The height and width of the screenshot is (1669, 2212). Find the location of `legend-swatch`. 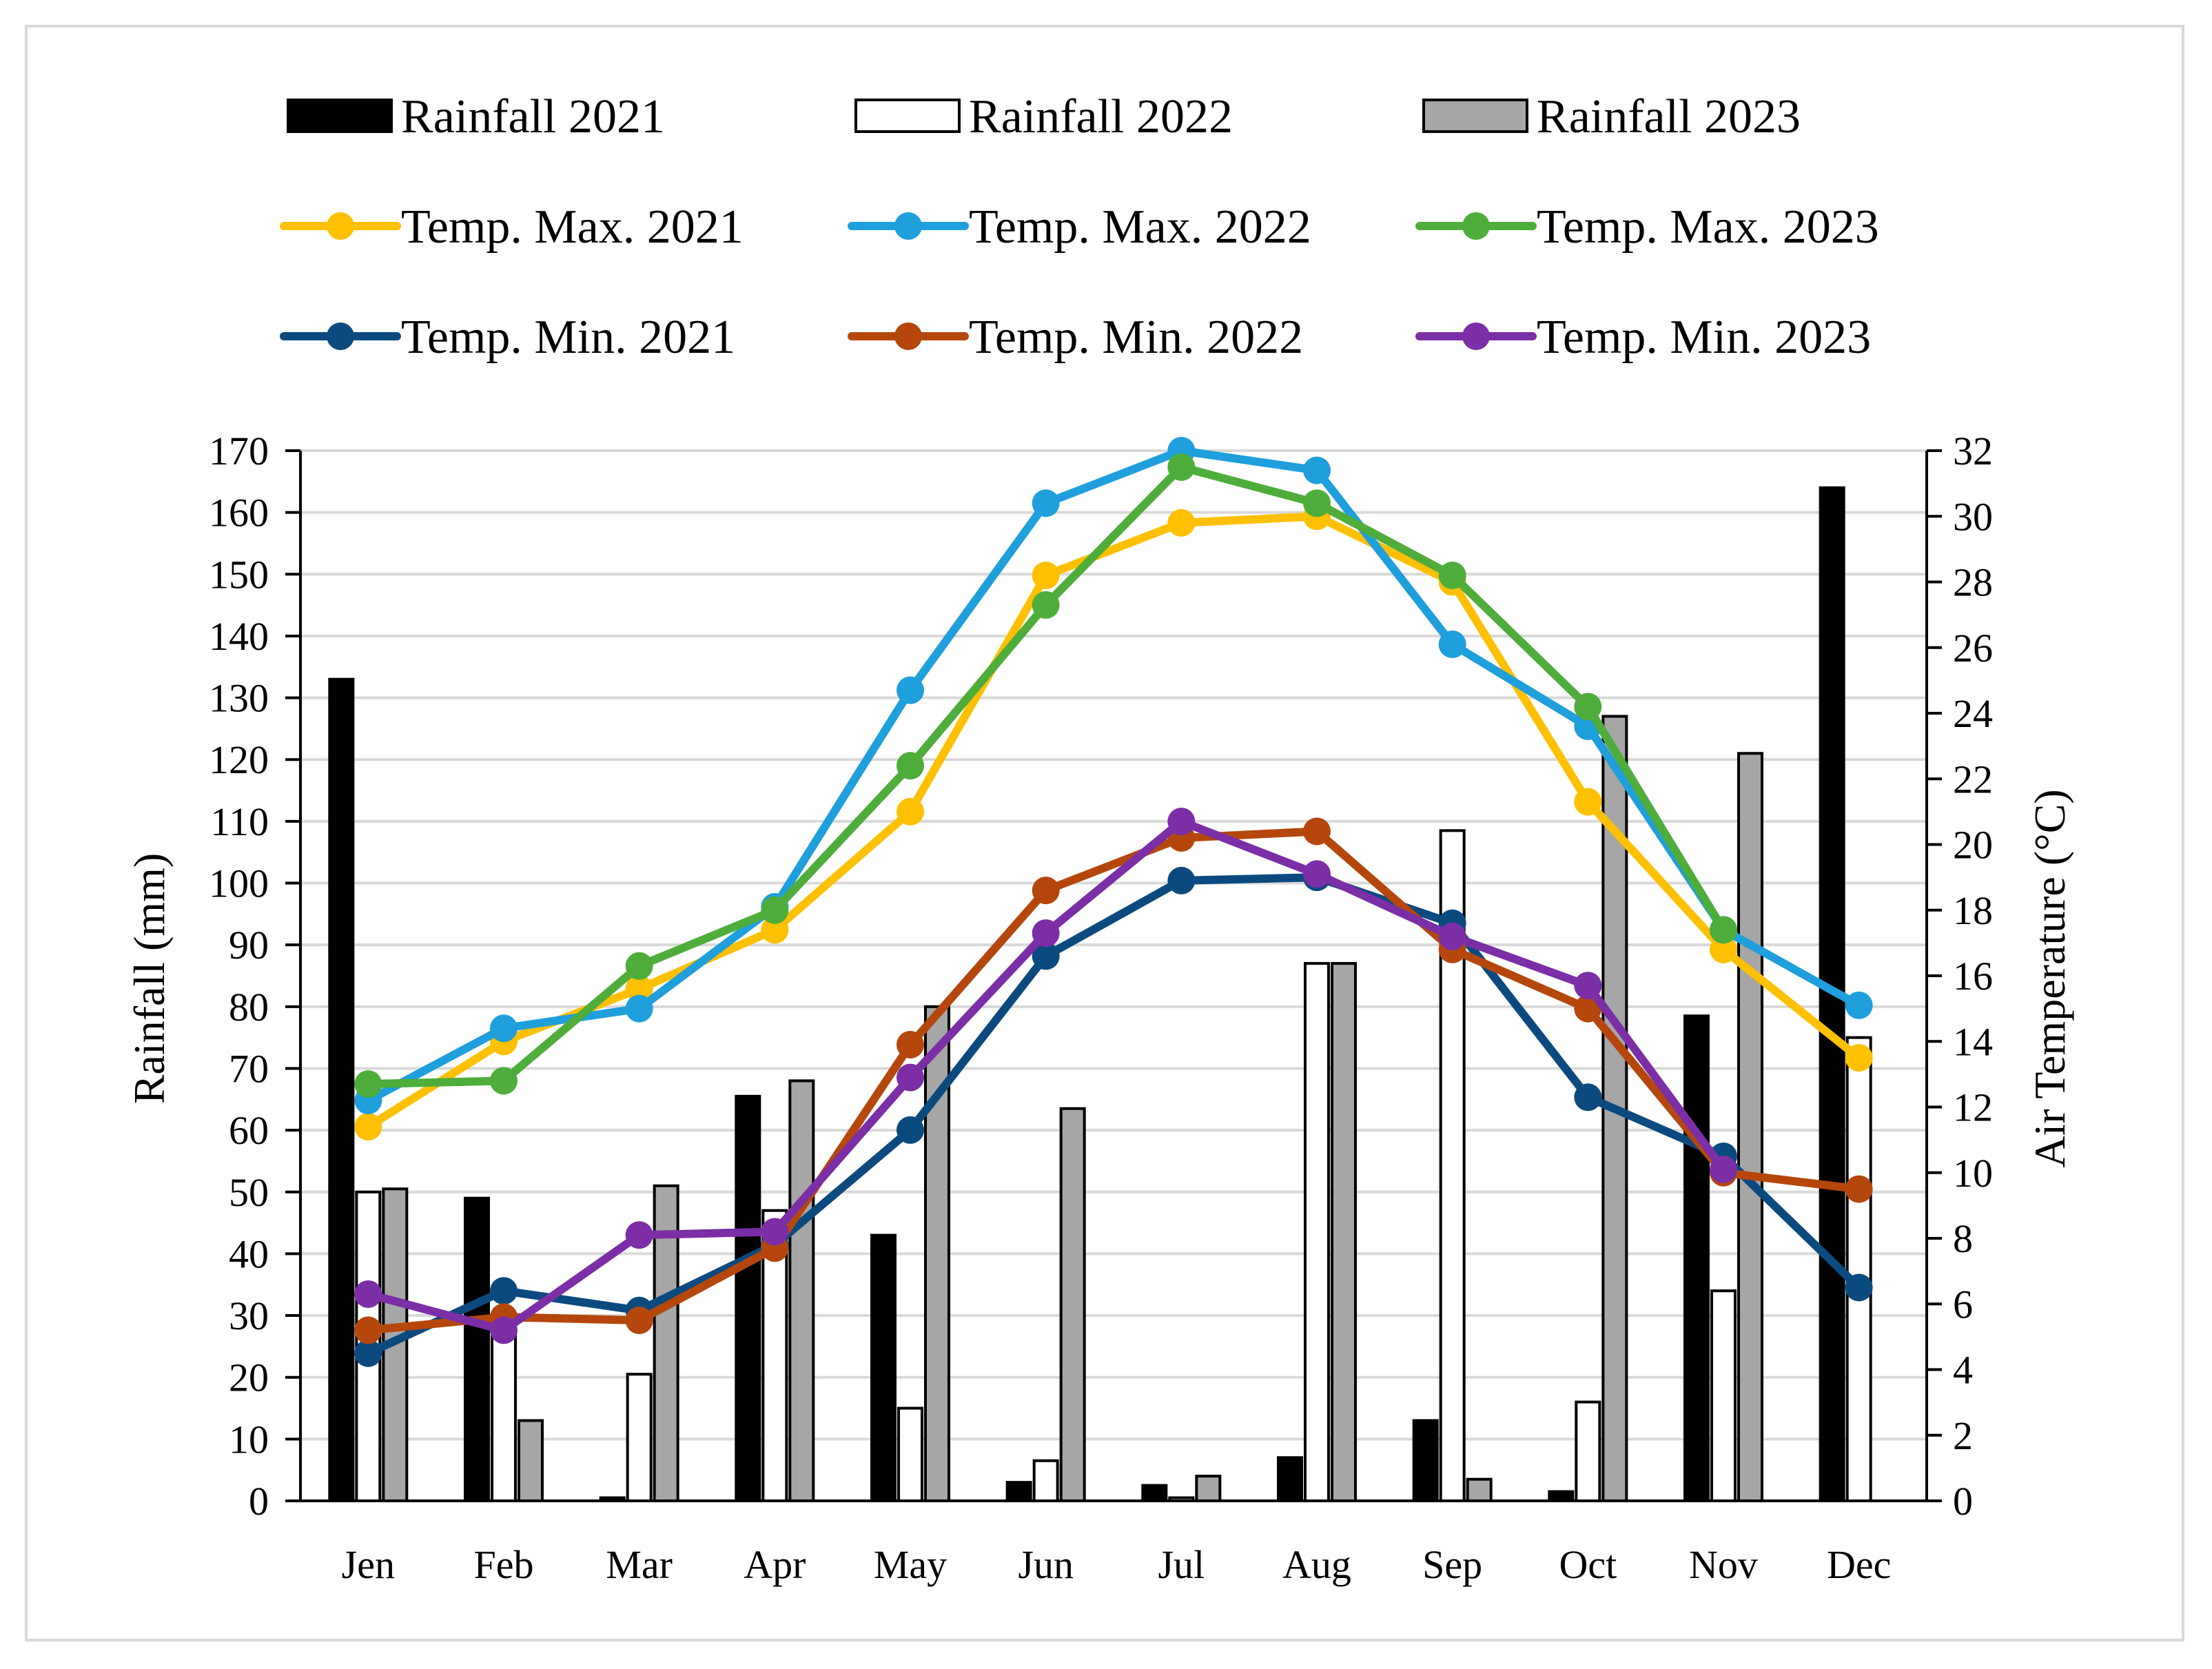

legend-swatch is located at coordinates (908, 116).